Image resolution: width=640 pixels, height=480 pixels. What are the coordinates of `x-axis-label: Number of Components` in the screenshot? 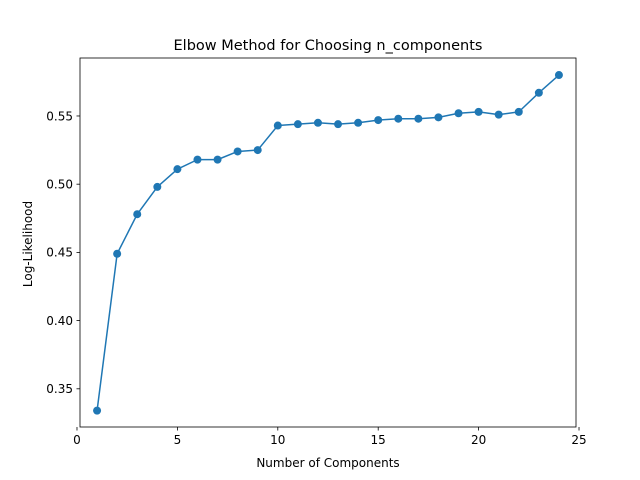 It's located at (327, 463).